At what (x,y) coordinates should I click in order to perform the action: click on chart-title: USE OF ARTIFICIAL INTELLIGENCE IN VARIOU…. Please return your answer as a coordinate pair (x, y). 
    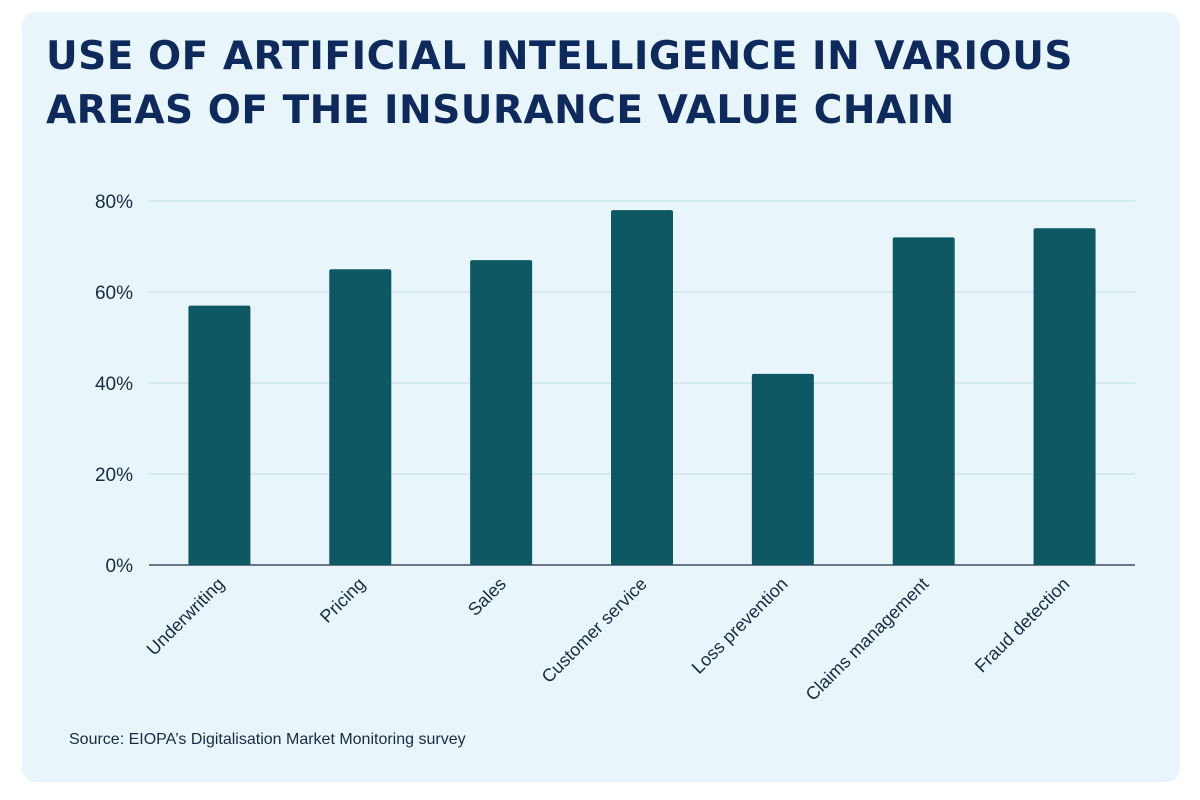
    Looking at the image, I should click on (586, 84).